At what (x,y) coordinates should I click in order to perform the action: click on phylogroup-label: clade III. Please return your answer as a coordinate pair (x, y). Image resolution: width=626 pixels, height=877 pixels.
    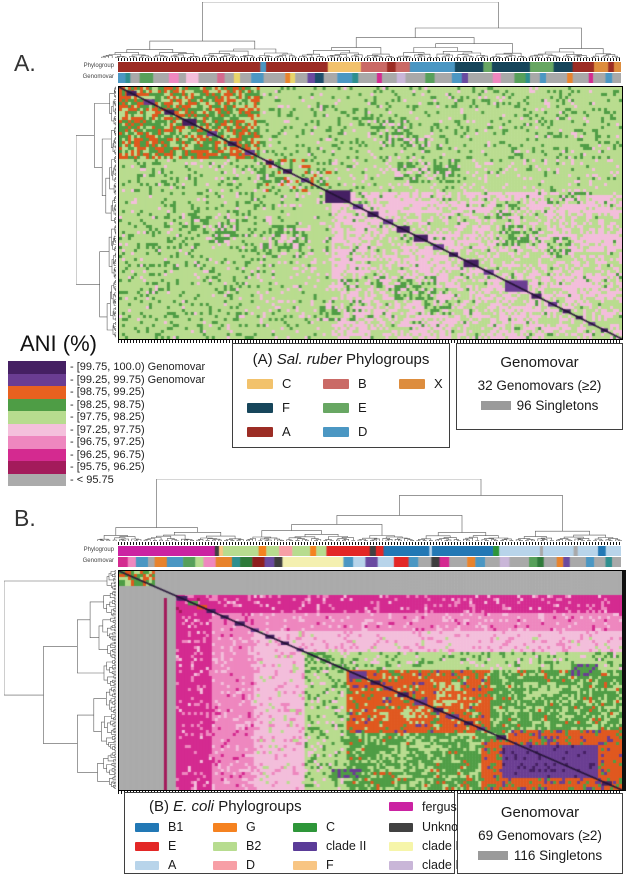
    Looking at the image, I should click on (444, 846).